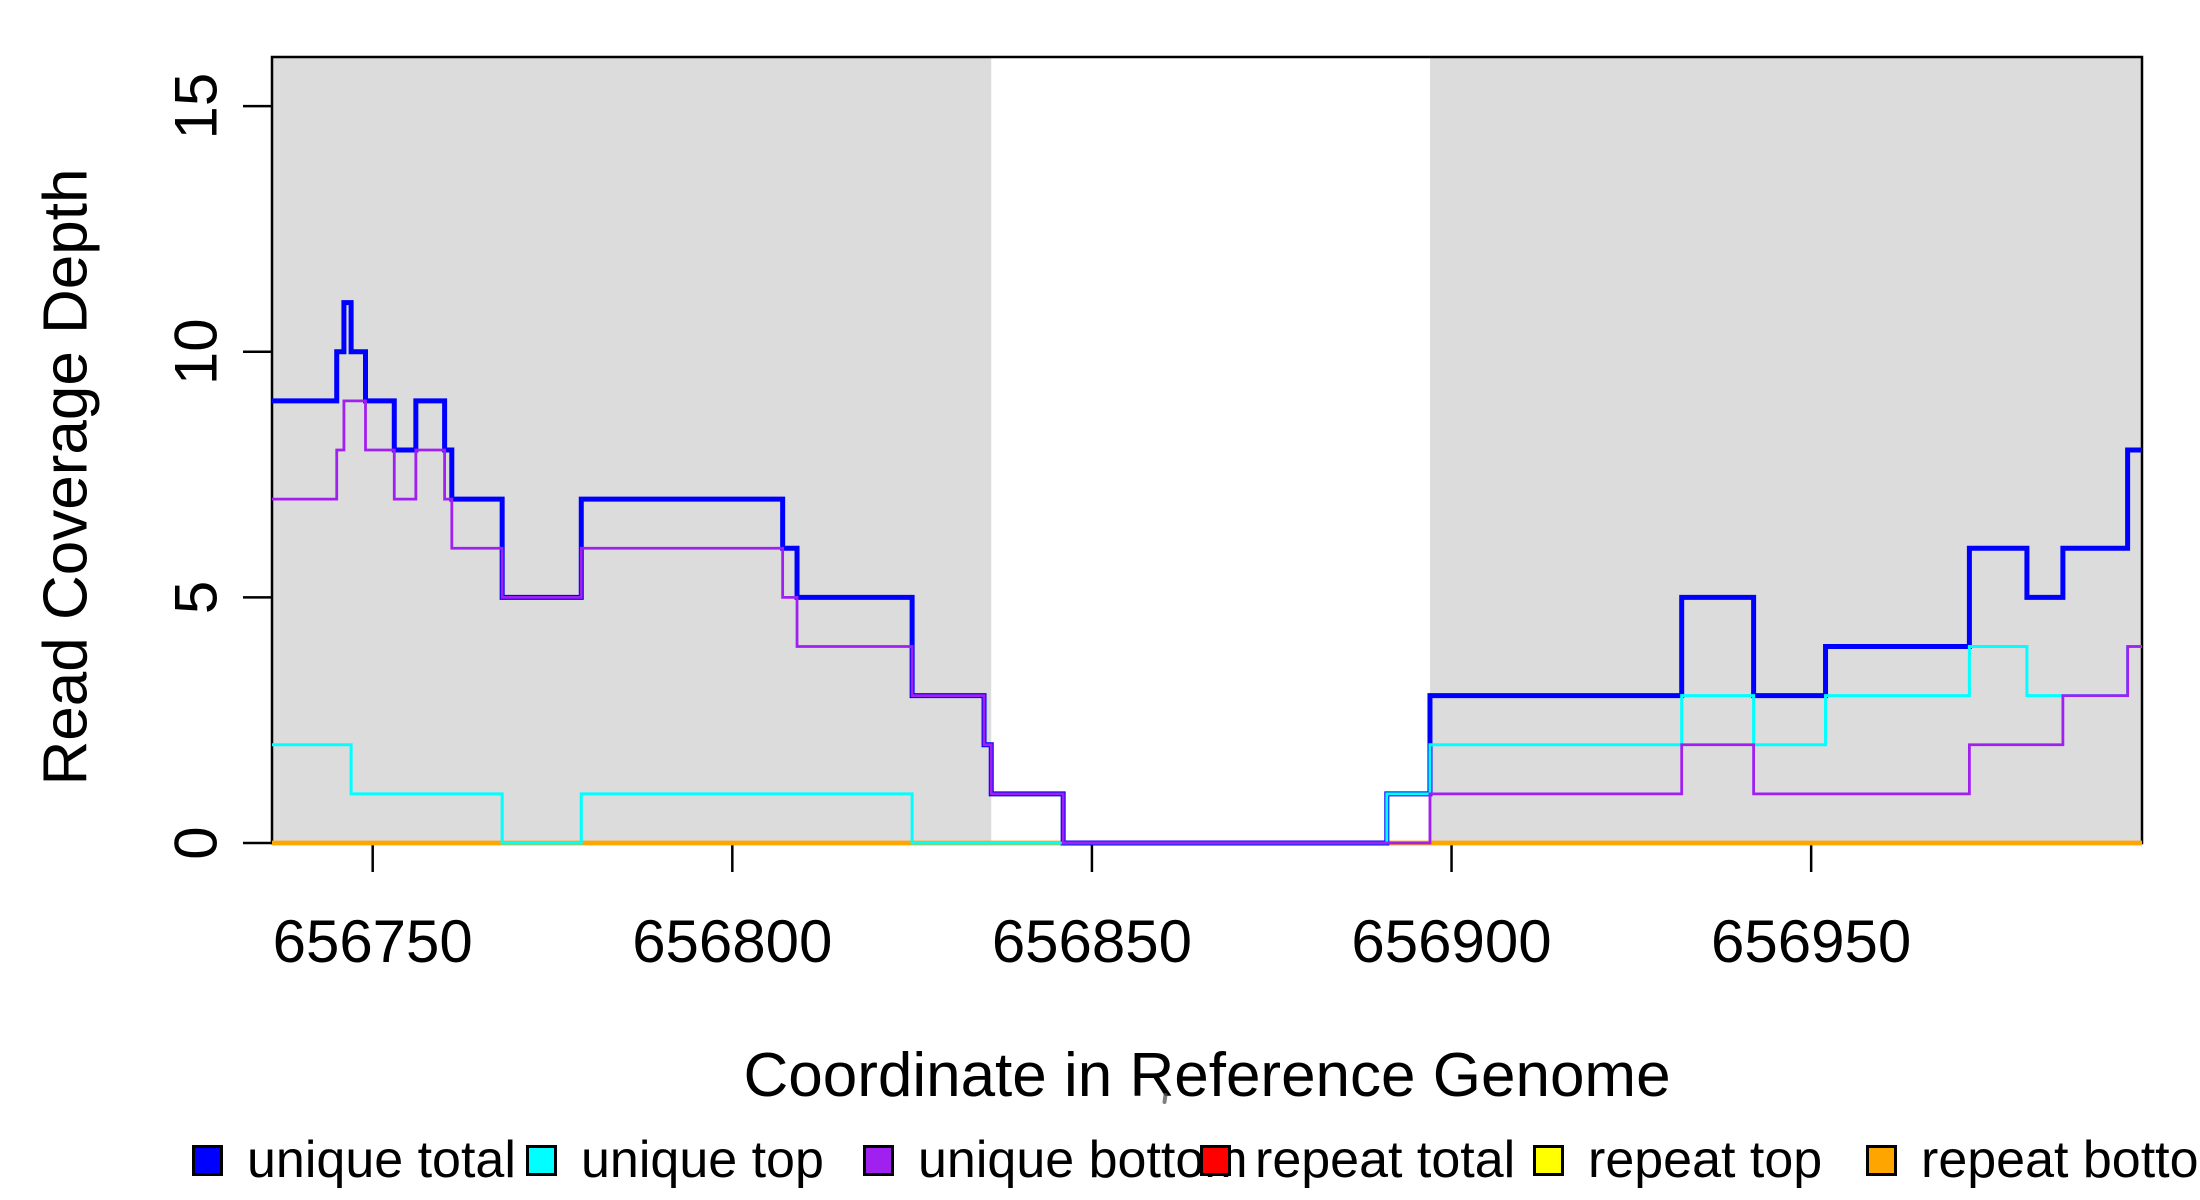 Image resolution: width=2200 pixels, height=1200 pixels. What do you see at coordinates (196, 597) in the screenshot?
I see `y-tick-label: 5` at bounding box center [196, 597].